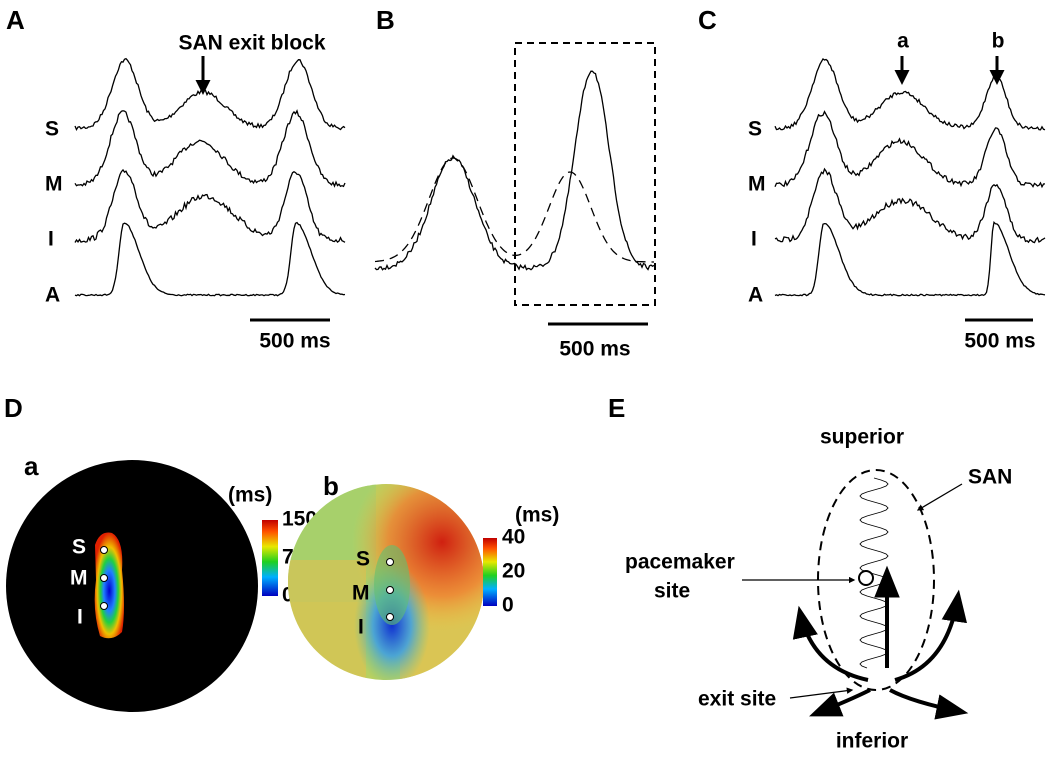 Image resolution: width=1050 pixels, height=759 pixels. Describe the element at coordinates (513, 537) in the screenshot. I see `colorbar-tick: 40` at that location.